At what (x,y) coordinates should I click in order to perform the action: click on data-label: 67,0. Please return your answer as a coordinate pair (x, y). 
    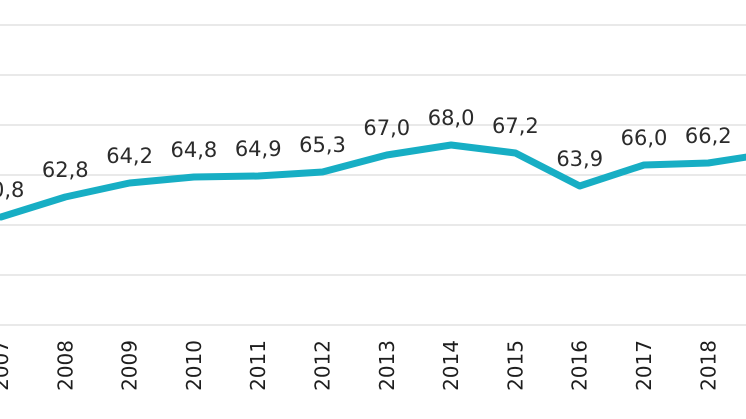
    Looking at the image, I should click on (386, 128).